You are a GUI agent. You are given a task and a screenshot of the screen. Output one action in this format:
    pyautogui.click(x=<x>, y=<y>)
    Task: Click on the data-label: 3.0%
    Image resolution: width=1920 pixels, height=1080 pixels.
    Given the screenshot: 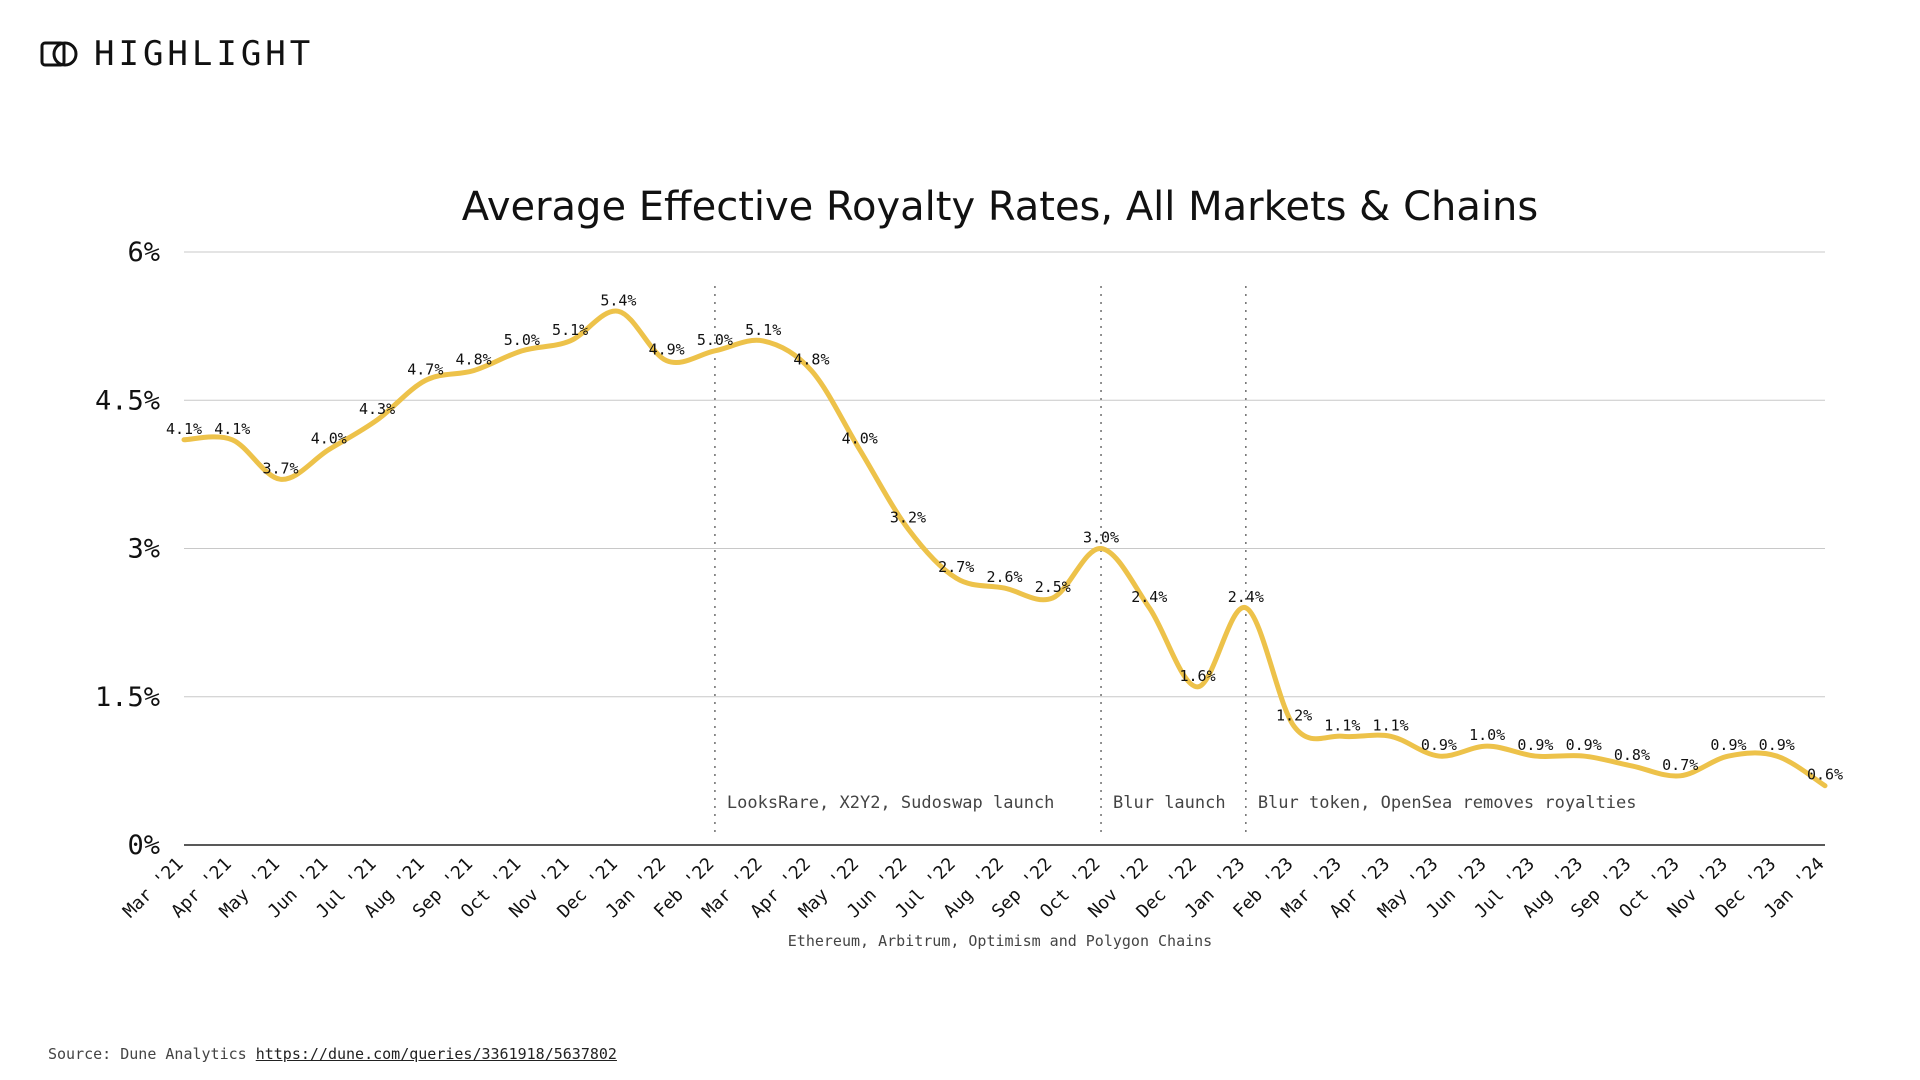 What is the action you would take?
    pyautogui.click(x=1101, y=538)
    